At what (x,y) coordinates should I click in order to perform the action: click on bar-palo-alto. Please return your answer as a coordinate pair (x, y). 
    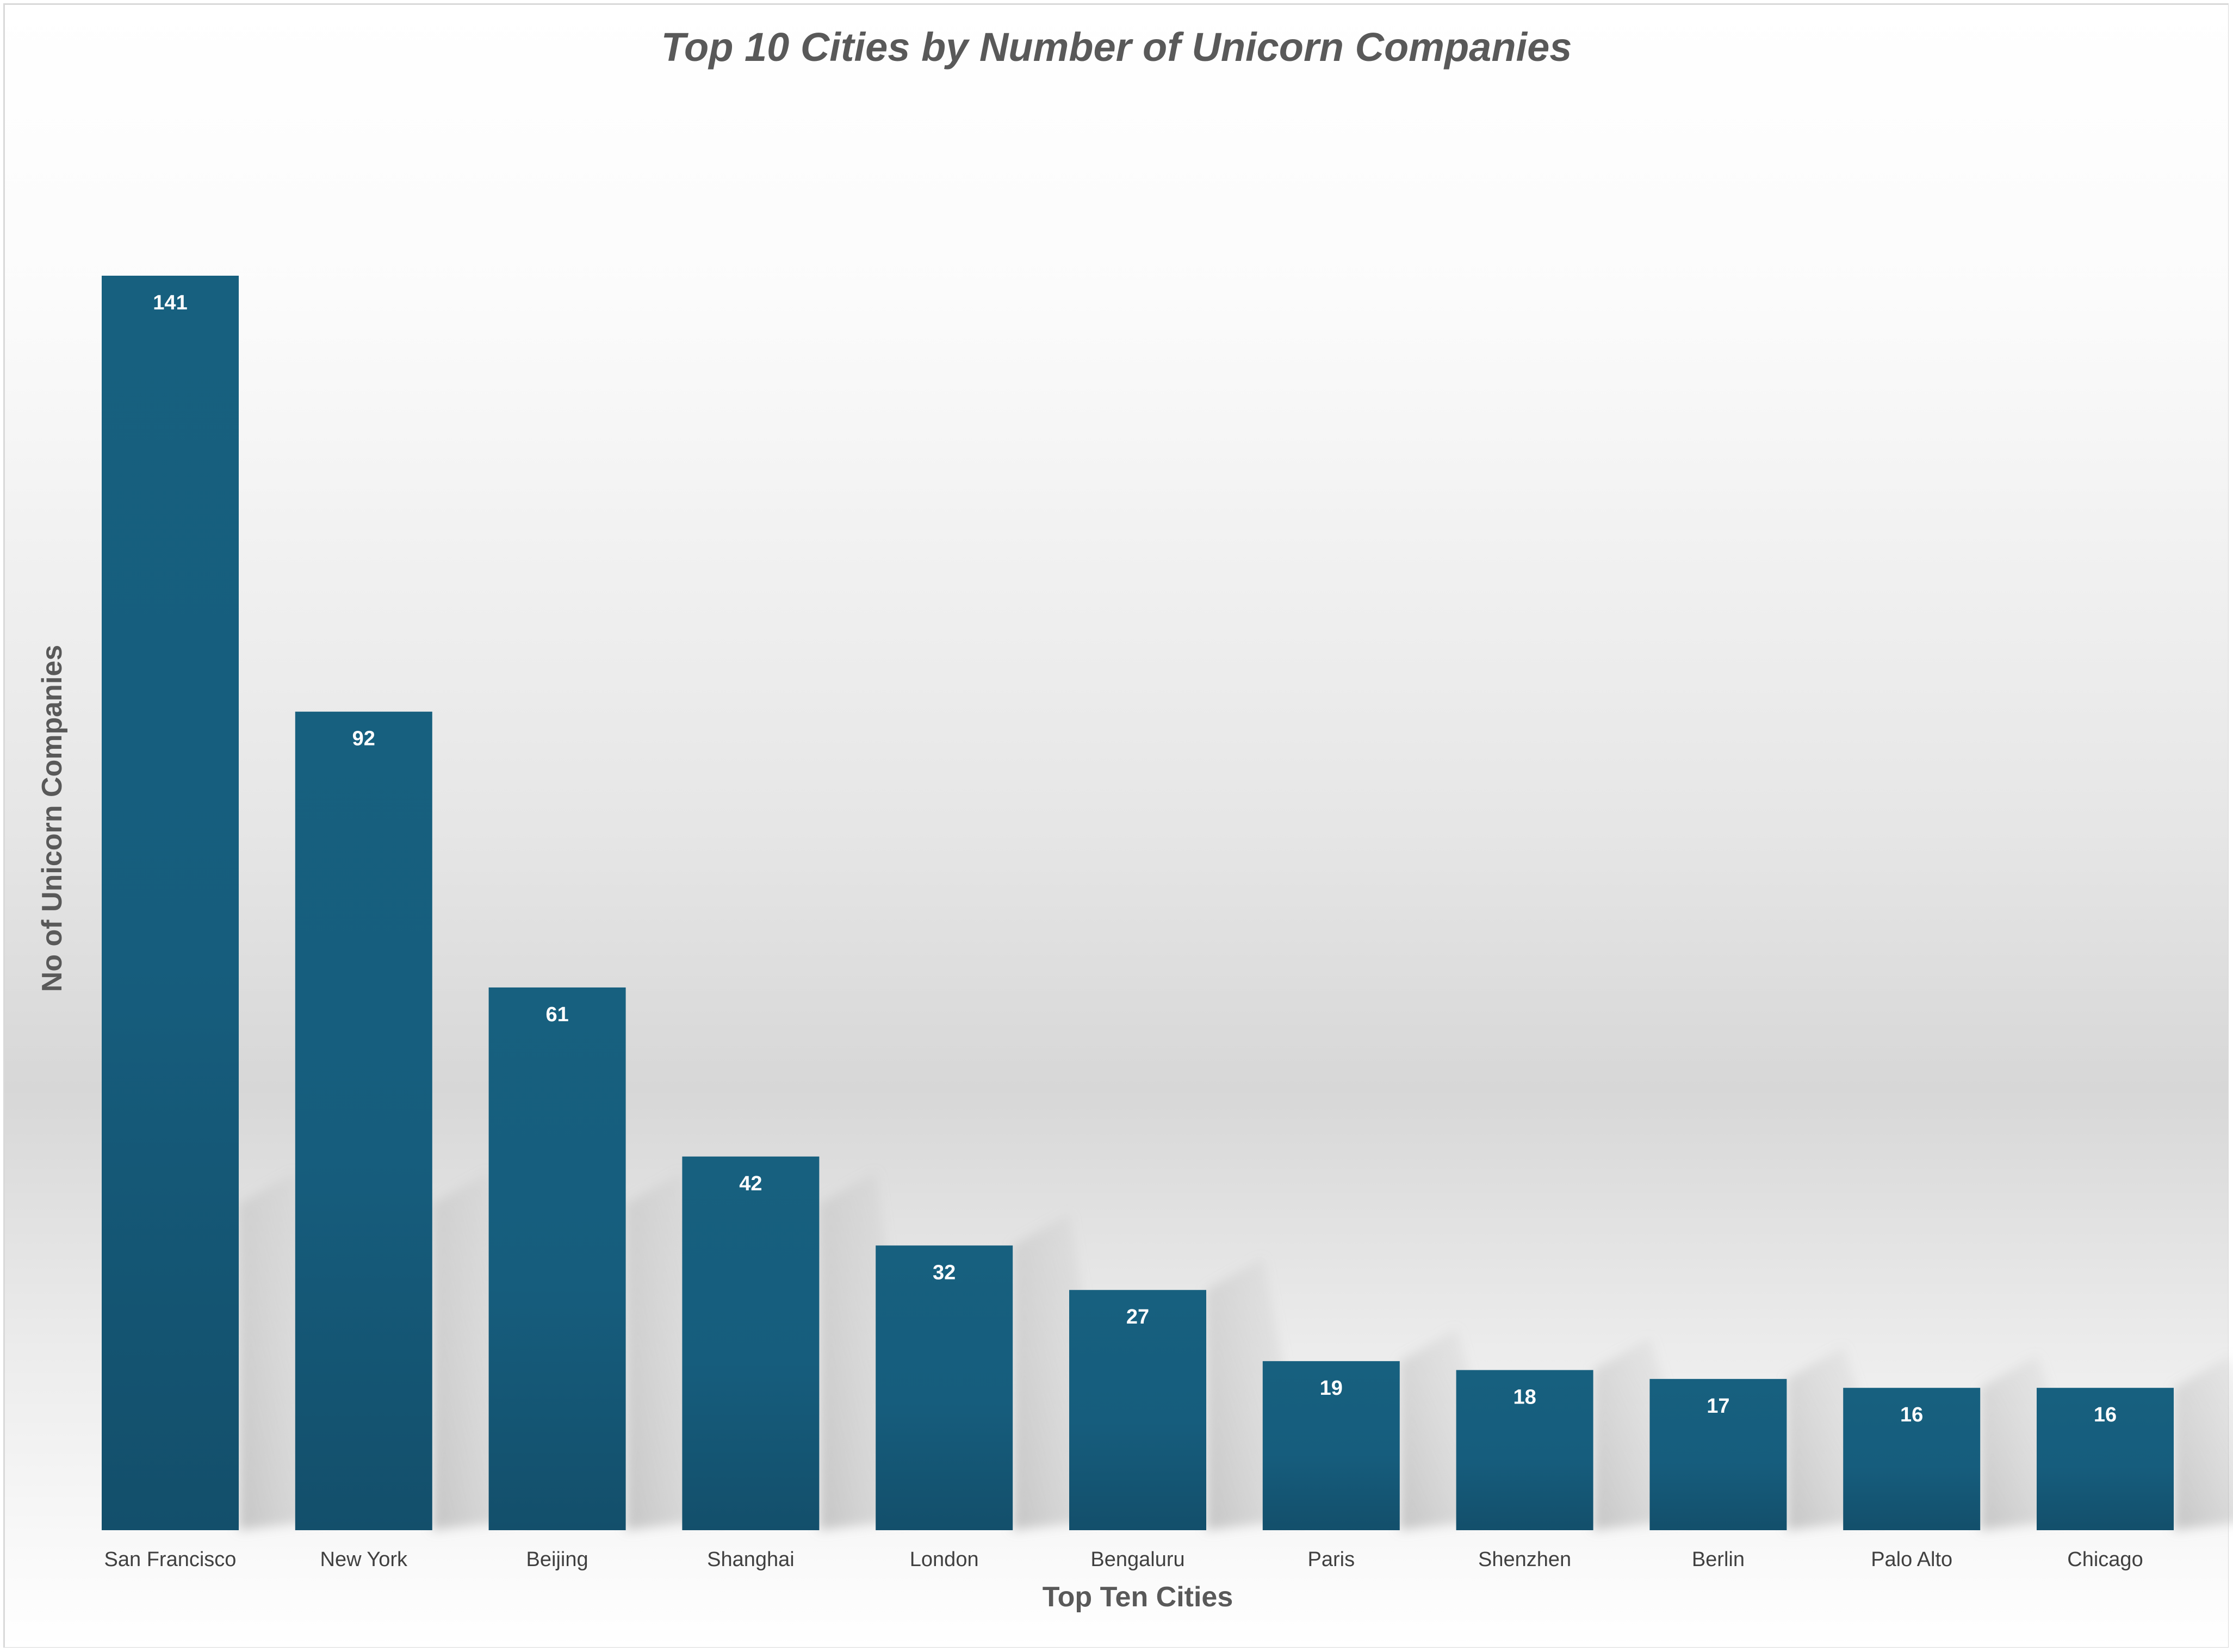
    Looking at the image, I should click on (1912, 1459).